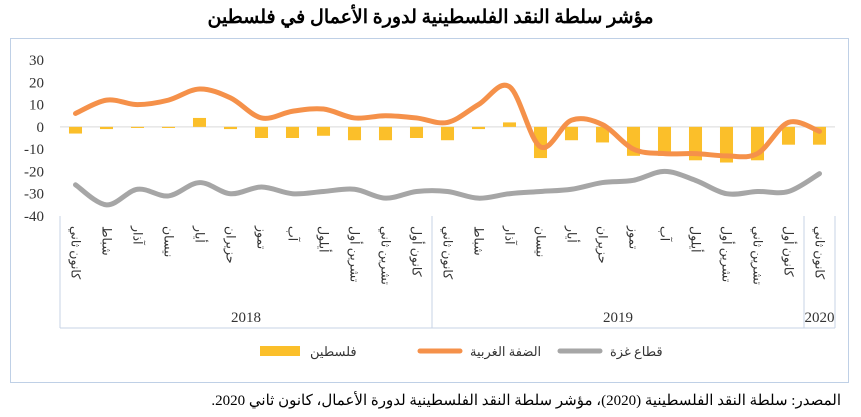  Describe the element at coordinates (34, 217) in the screenshot. I see `y-tick-label: -40` at that location.